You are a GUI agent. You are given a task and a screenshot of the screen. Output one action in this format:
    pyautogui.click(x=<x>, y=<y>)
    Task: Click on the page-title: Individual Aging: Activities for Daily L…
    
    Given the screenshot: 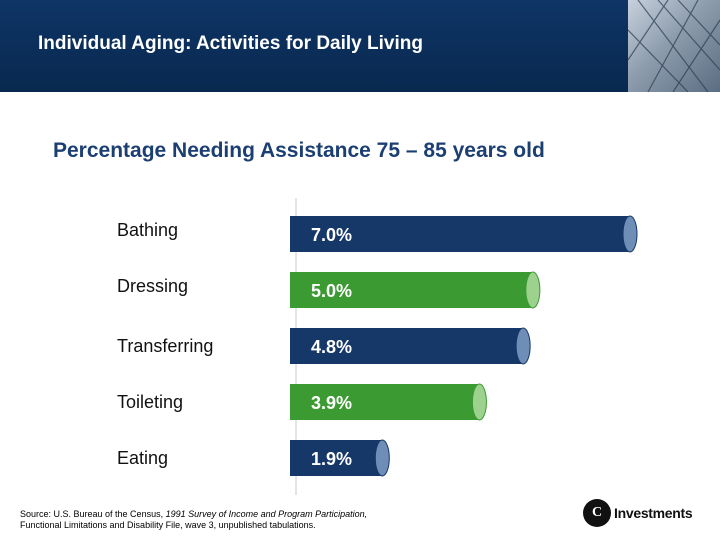 What is the action you would take?
    pyautogui.click(x=230, y=43)
    